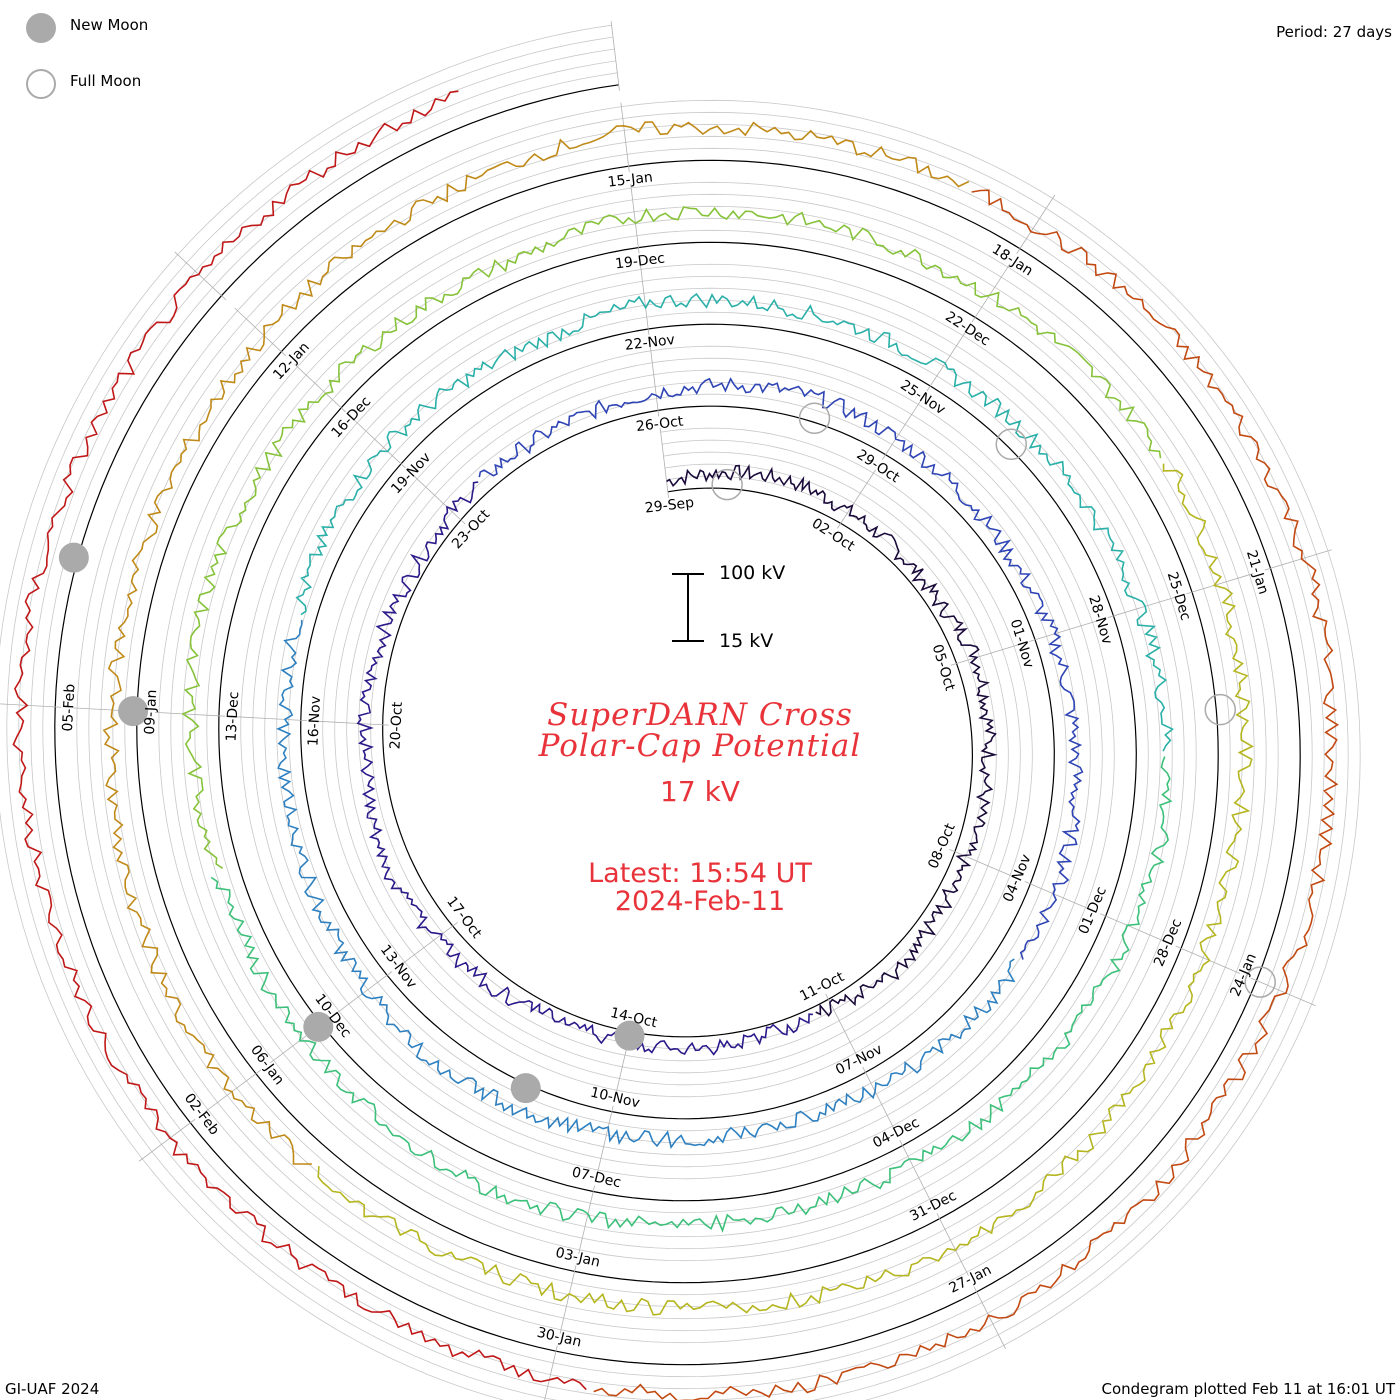 The height and width of the screenshot is (1400, 1400). Describe the element at coordinates (1100, 620) in the screenshot. I see `date-label: 28-Nov` at that location.